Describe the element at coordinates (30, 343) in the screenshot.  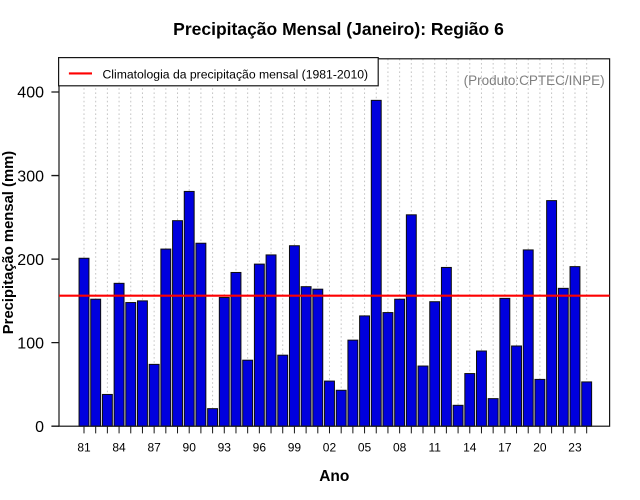
I see `svg-text: 100` at that location.